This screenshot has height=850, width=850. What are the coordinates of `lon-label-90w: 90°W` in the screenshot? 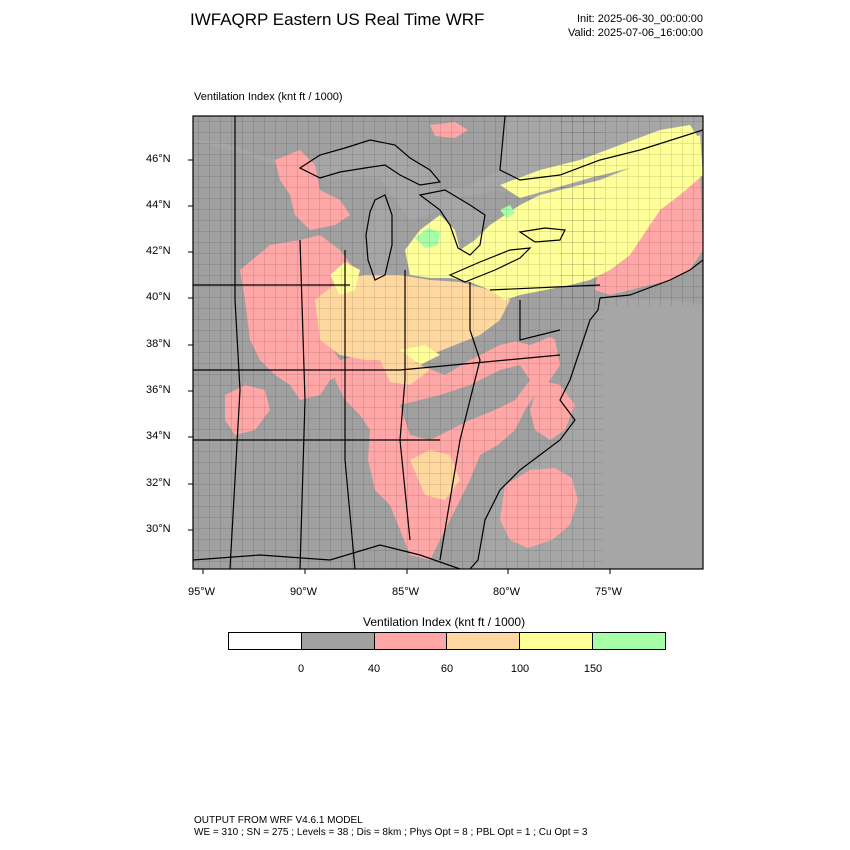 It's located at (304, 592).